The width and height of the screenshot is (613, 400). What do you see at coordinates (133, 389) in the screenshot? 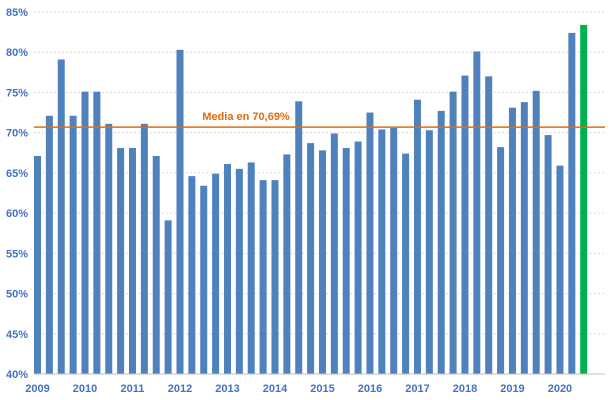
I see `x-tick-label: 2011` at bounding box center [133, 389].